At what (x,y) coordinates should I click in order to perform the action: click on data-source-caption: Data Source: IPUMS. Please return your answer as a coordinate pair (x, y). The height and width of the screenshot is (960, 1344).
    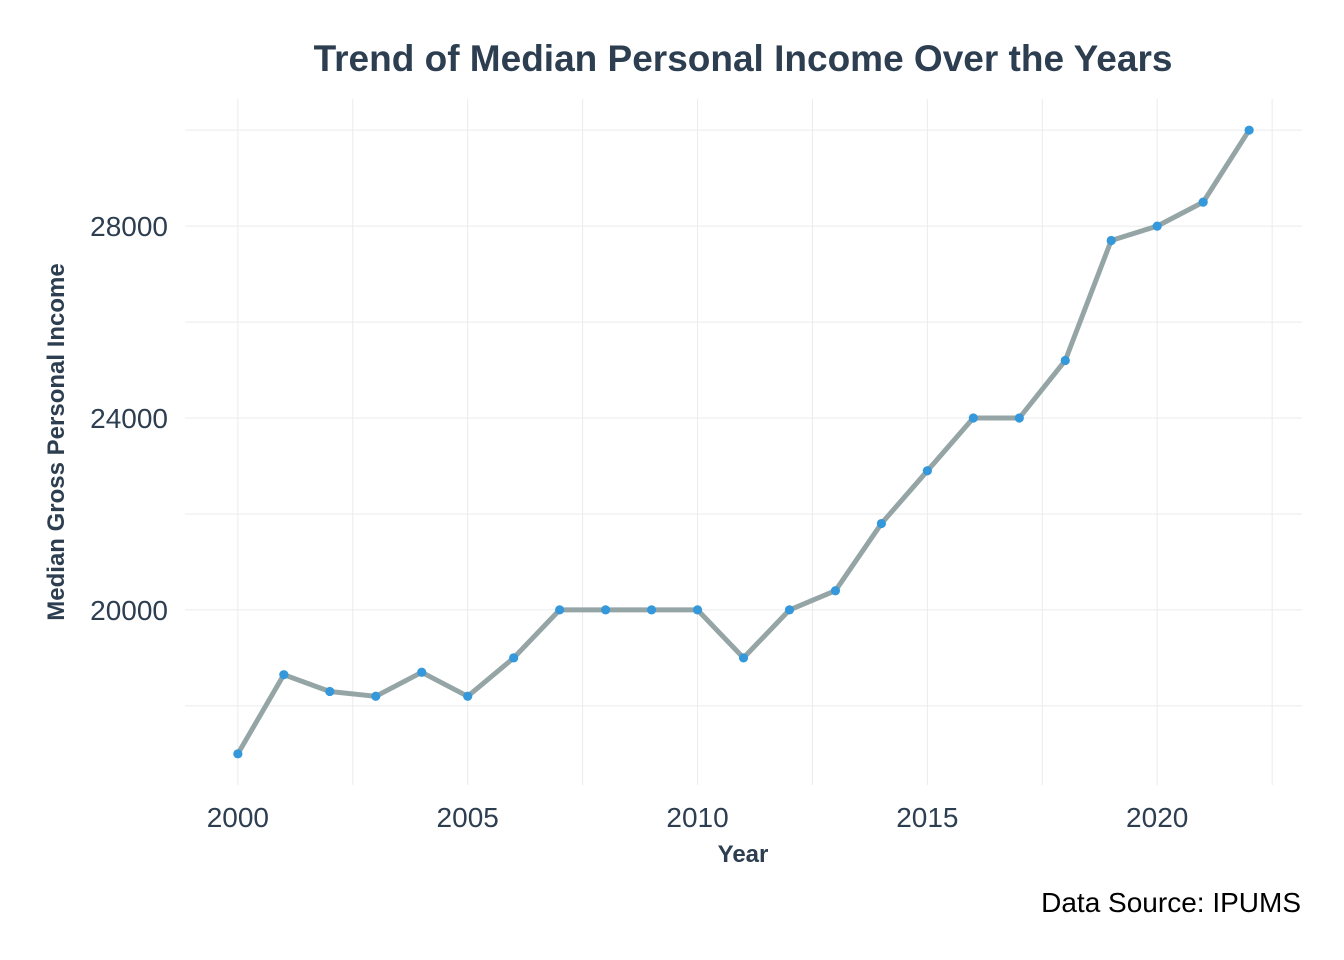
    Looking at the image, I should click on (1171, 902).